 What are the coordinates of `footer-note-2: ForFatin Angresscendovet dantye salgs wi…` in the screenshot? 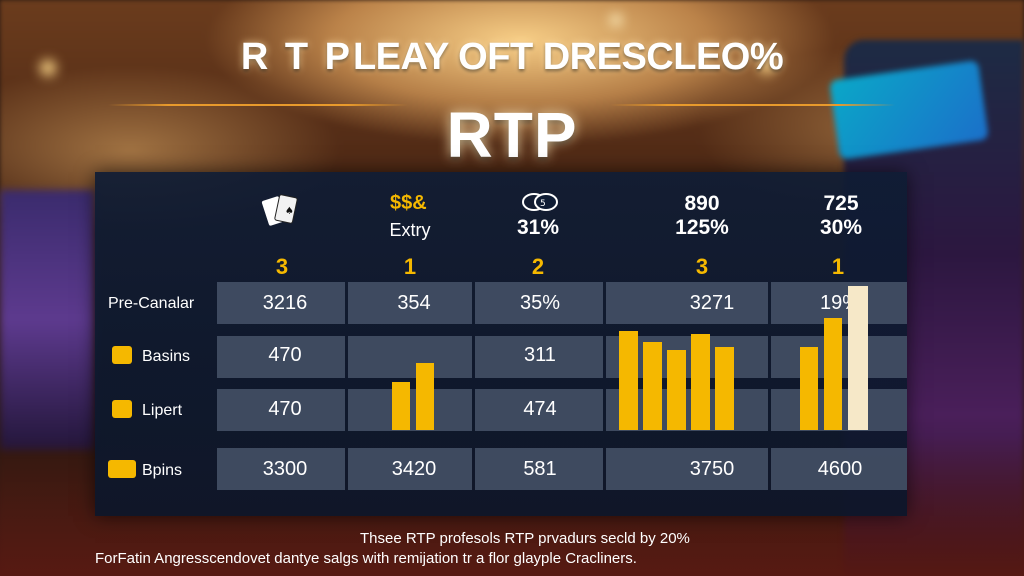 It's located at (366, 558).